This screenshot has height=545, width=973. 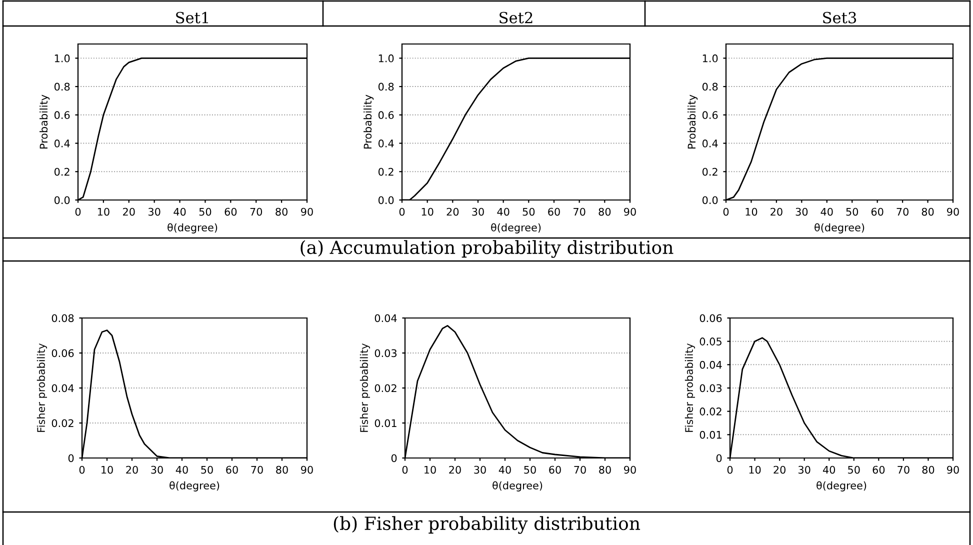 I want to click on y-tick-label: 0.2, so click(x=710, y=172).